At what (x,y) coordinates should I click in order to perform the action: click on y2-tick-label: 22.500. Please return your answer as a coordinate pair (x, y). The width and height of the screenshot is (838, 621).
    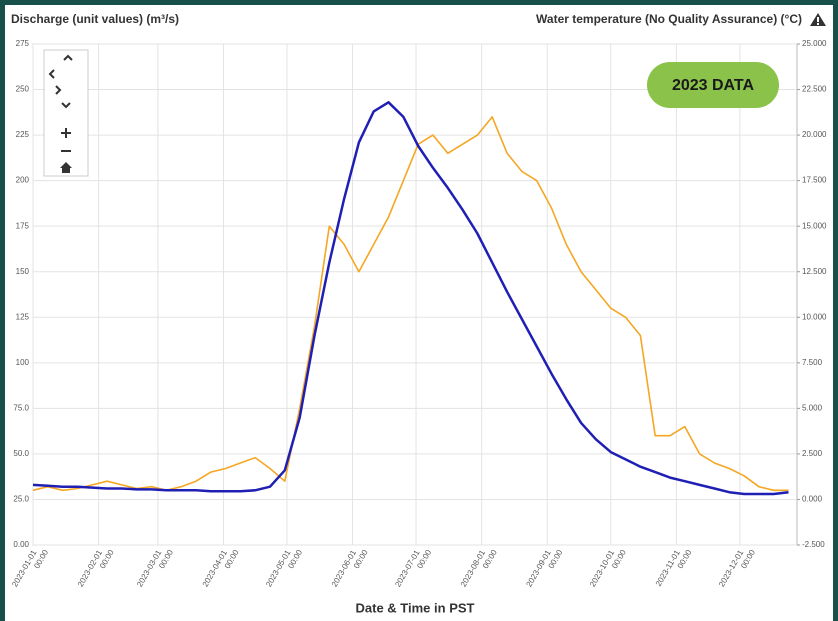
    Looking at the image, I should click on (814, 89).